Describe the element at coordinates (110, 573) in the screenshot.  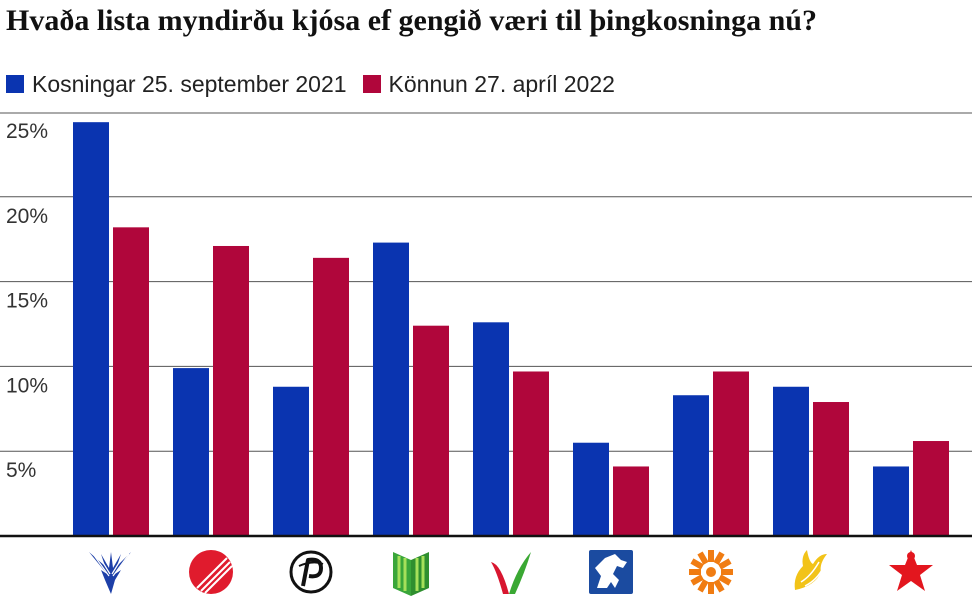
I see `sjalfstaedisflokkur-logo` at that location.